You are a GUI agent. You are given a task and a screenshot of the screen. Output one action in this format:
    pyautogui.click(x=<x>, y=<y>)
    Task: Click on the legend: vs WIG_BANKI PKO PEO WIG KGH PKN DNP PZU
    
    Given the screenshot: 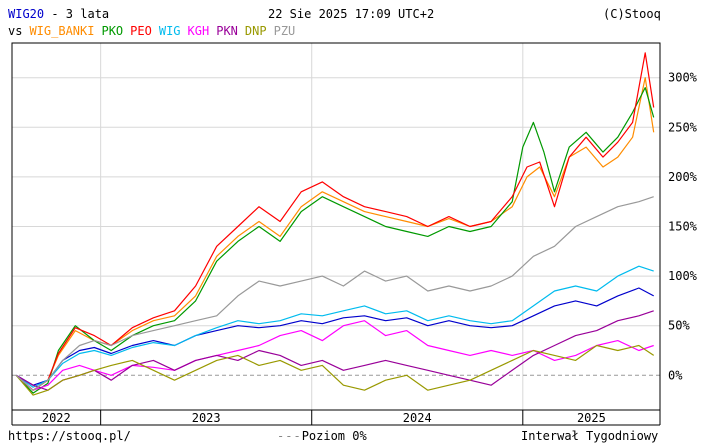 What is the action you would take?
    pyautogui.click(x=155, y=31)
    